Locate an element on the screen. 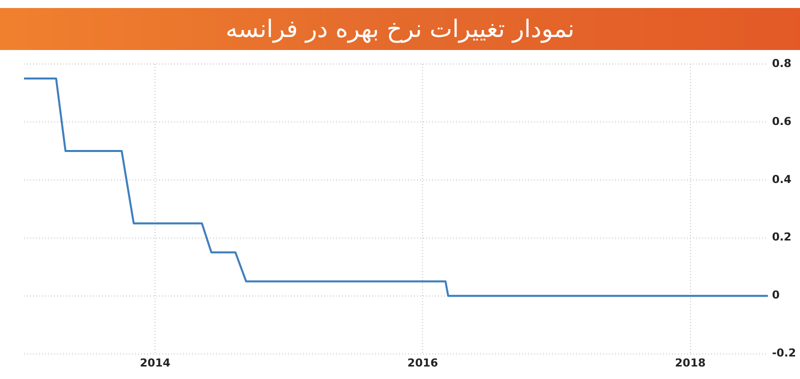 The image size is (800, 379). y-tick-label: 0.6 is located at coordinates (782, 121).